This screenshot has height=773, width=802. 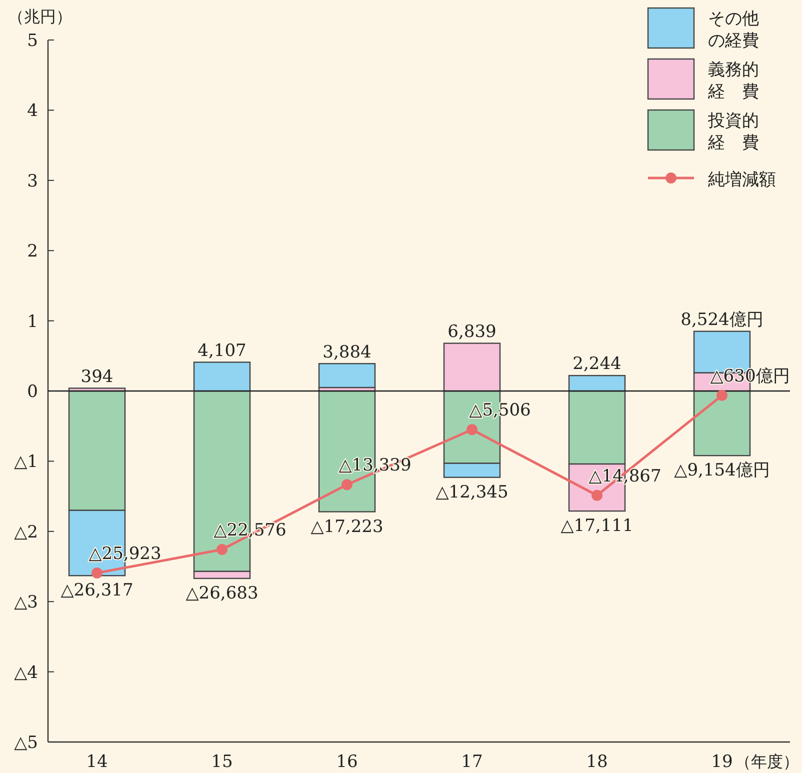 I want to click on y-tick-label: 3, so click(x=32, y=181).